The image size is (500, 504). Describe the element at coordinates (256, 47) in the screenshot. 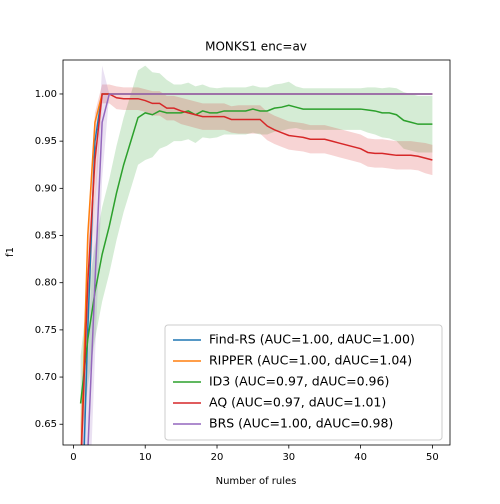

I see `chart-title: MONKS1 enc=av` at that location.